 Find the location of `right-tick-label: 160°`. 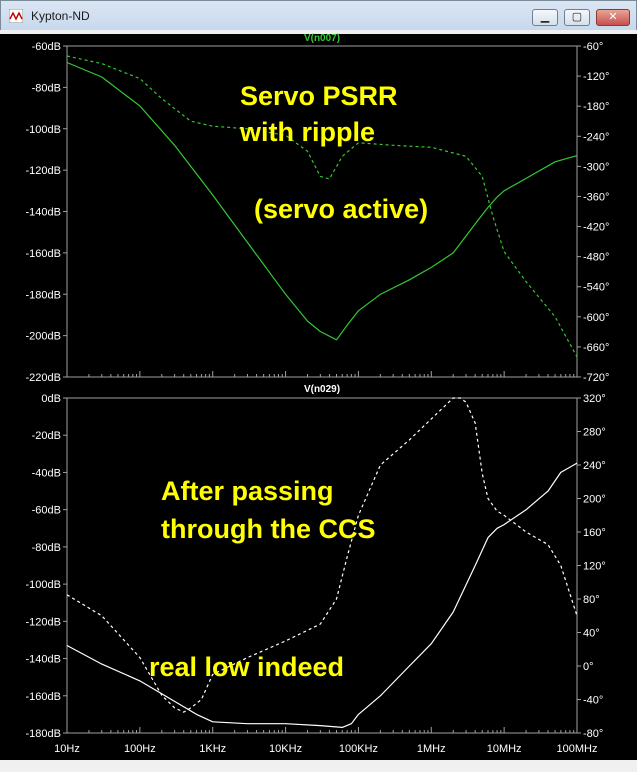

right-tick-label: 160° is located at coordinates (594, 533).